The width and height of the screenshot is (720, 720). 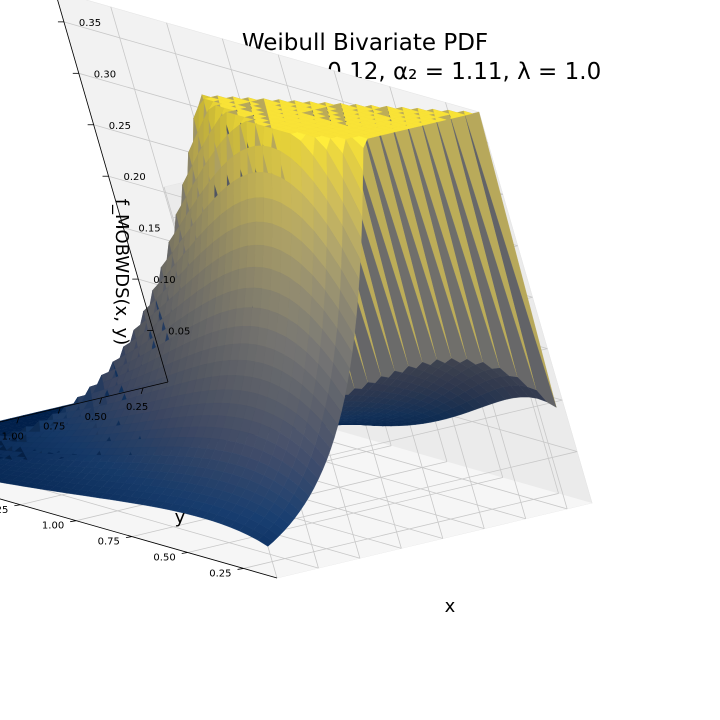 What do you see at coordinates (135, 177) in the screenshot?
I see `z-tick-label: 0.20` at bounding box center [135, 177].